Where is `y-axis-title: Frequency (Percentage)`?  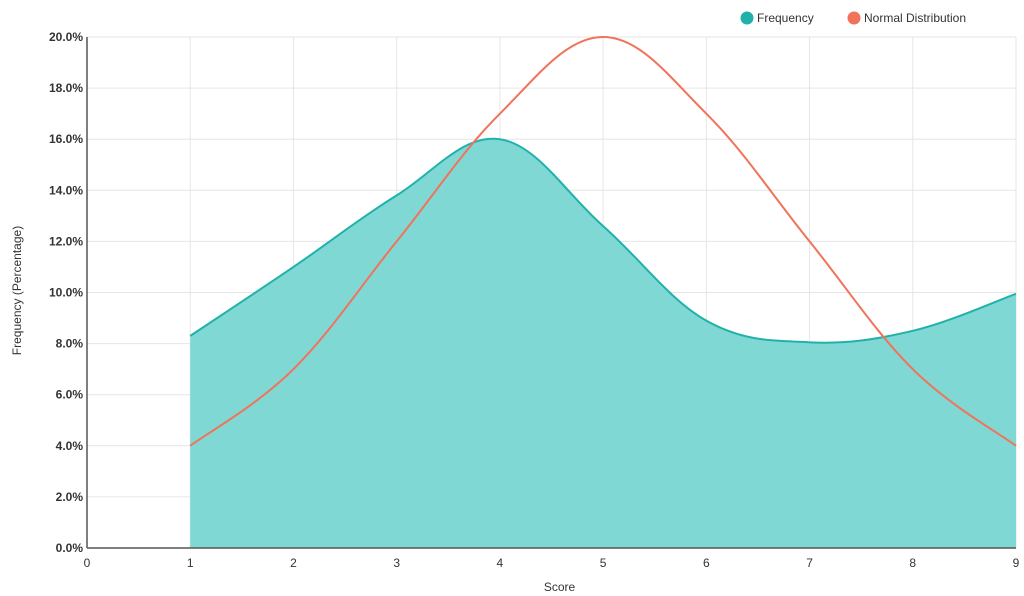 y-axis-title: Frequency (Percentage) is located at coordinates (17, 290).